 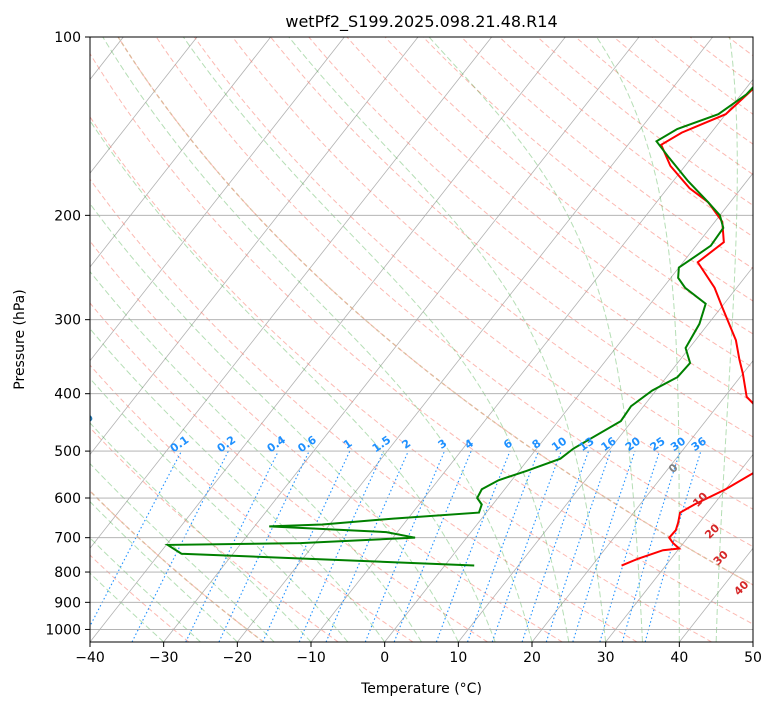 What do you see at coordinates (67, 216) in the screenshot?
I see `y-tick-label: 200` at bounding box center [67, 216].